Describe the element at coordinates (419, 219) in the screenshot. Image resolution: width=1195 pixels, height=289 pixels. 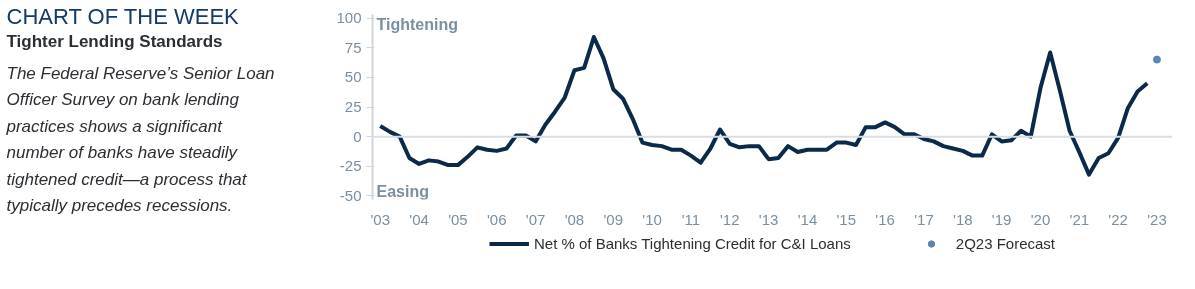
I see `x-tick-label: '04` at that location.